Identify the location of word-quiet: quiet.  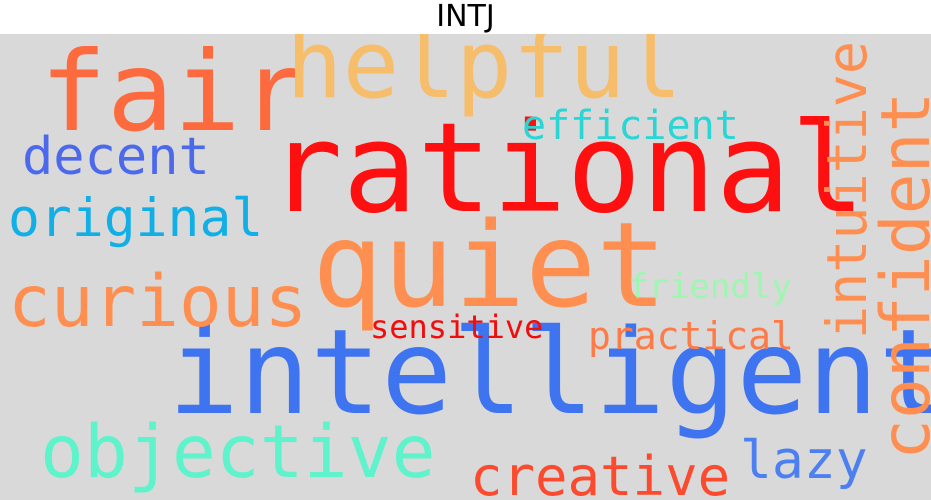
(490, 265).